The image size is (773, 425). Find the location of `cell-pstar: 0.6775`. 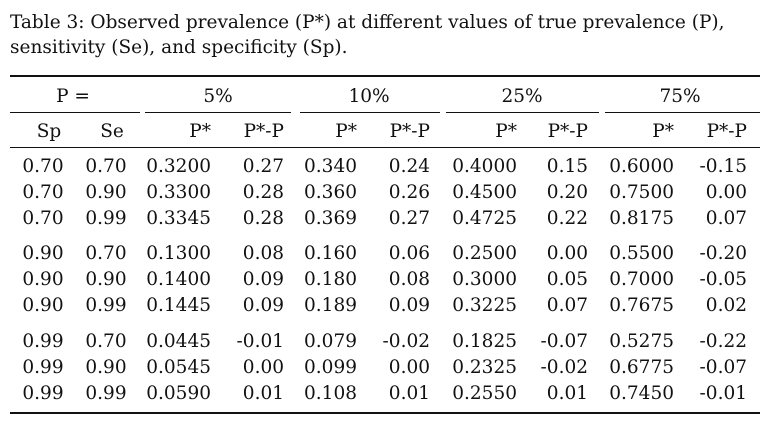

cell-pstar: 0.6775 is located at coordinates (641, 367).